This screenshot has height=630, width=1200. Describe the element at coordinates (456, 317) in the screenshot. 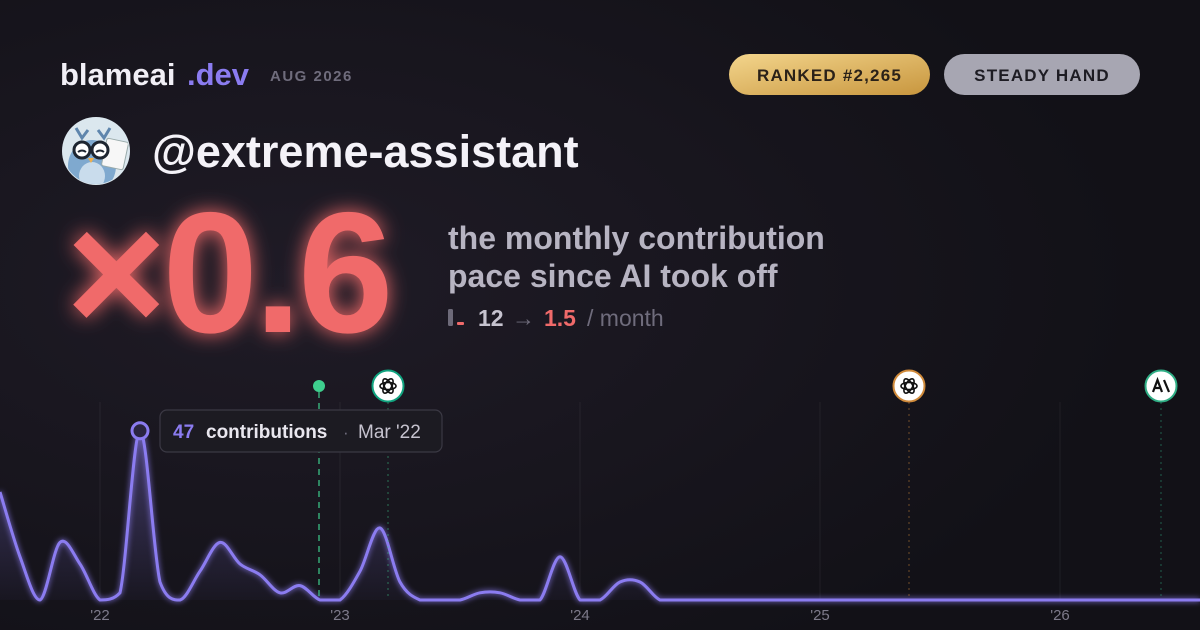

I see `pace-icon` at that location.